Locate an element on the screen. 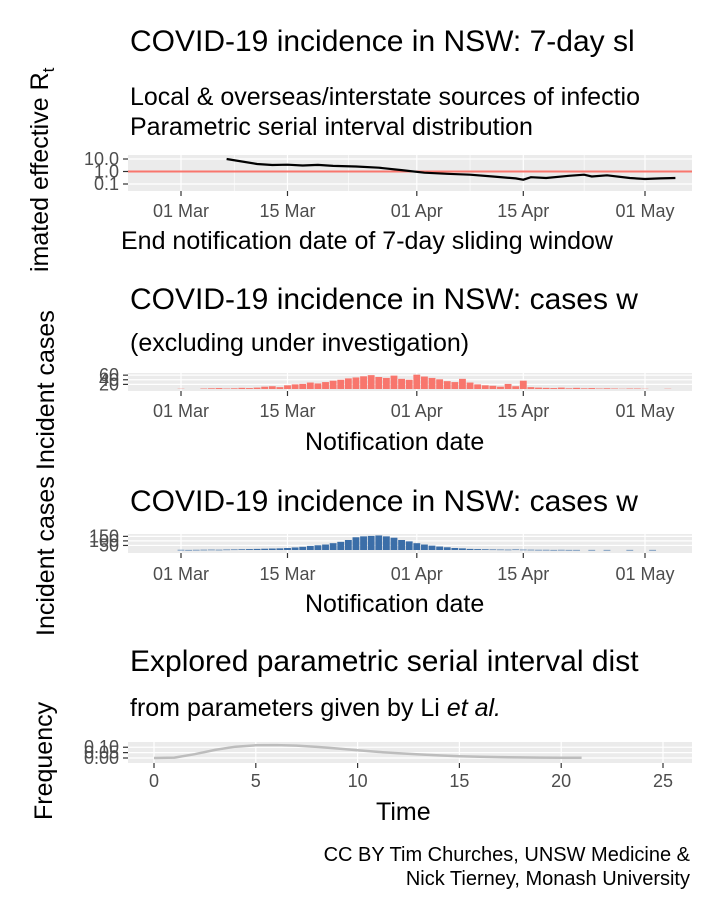 This screenshot has height=921, width=720. panel2-y-tick-label: 60 is located at coordinates (109, 375).